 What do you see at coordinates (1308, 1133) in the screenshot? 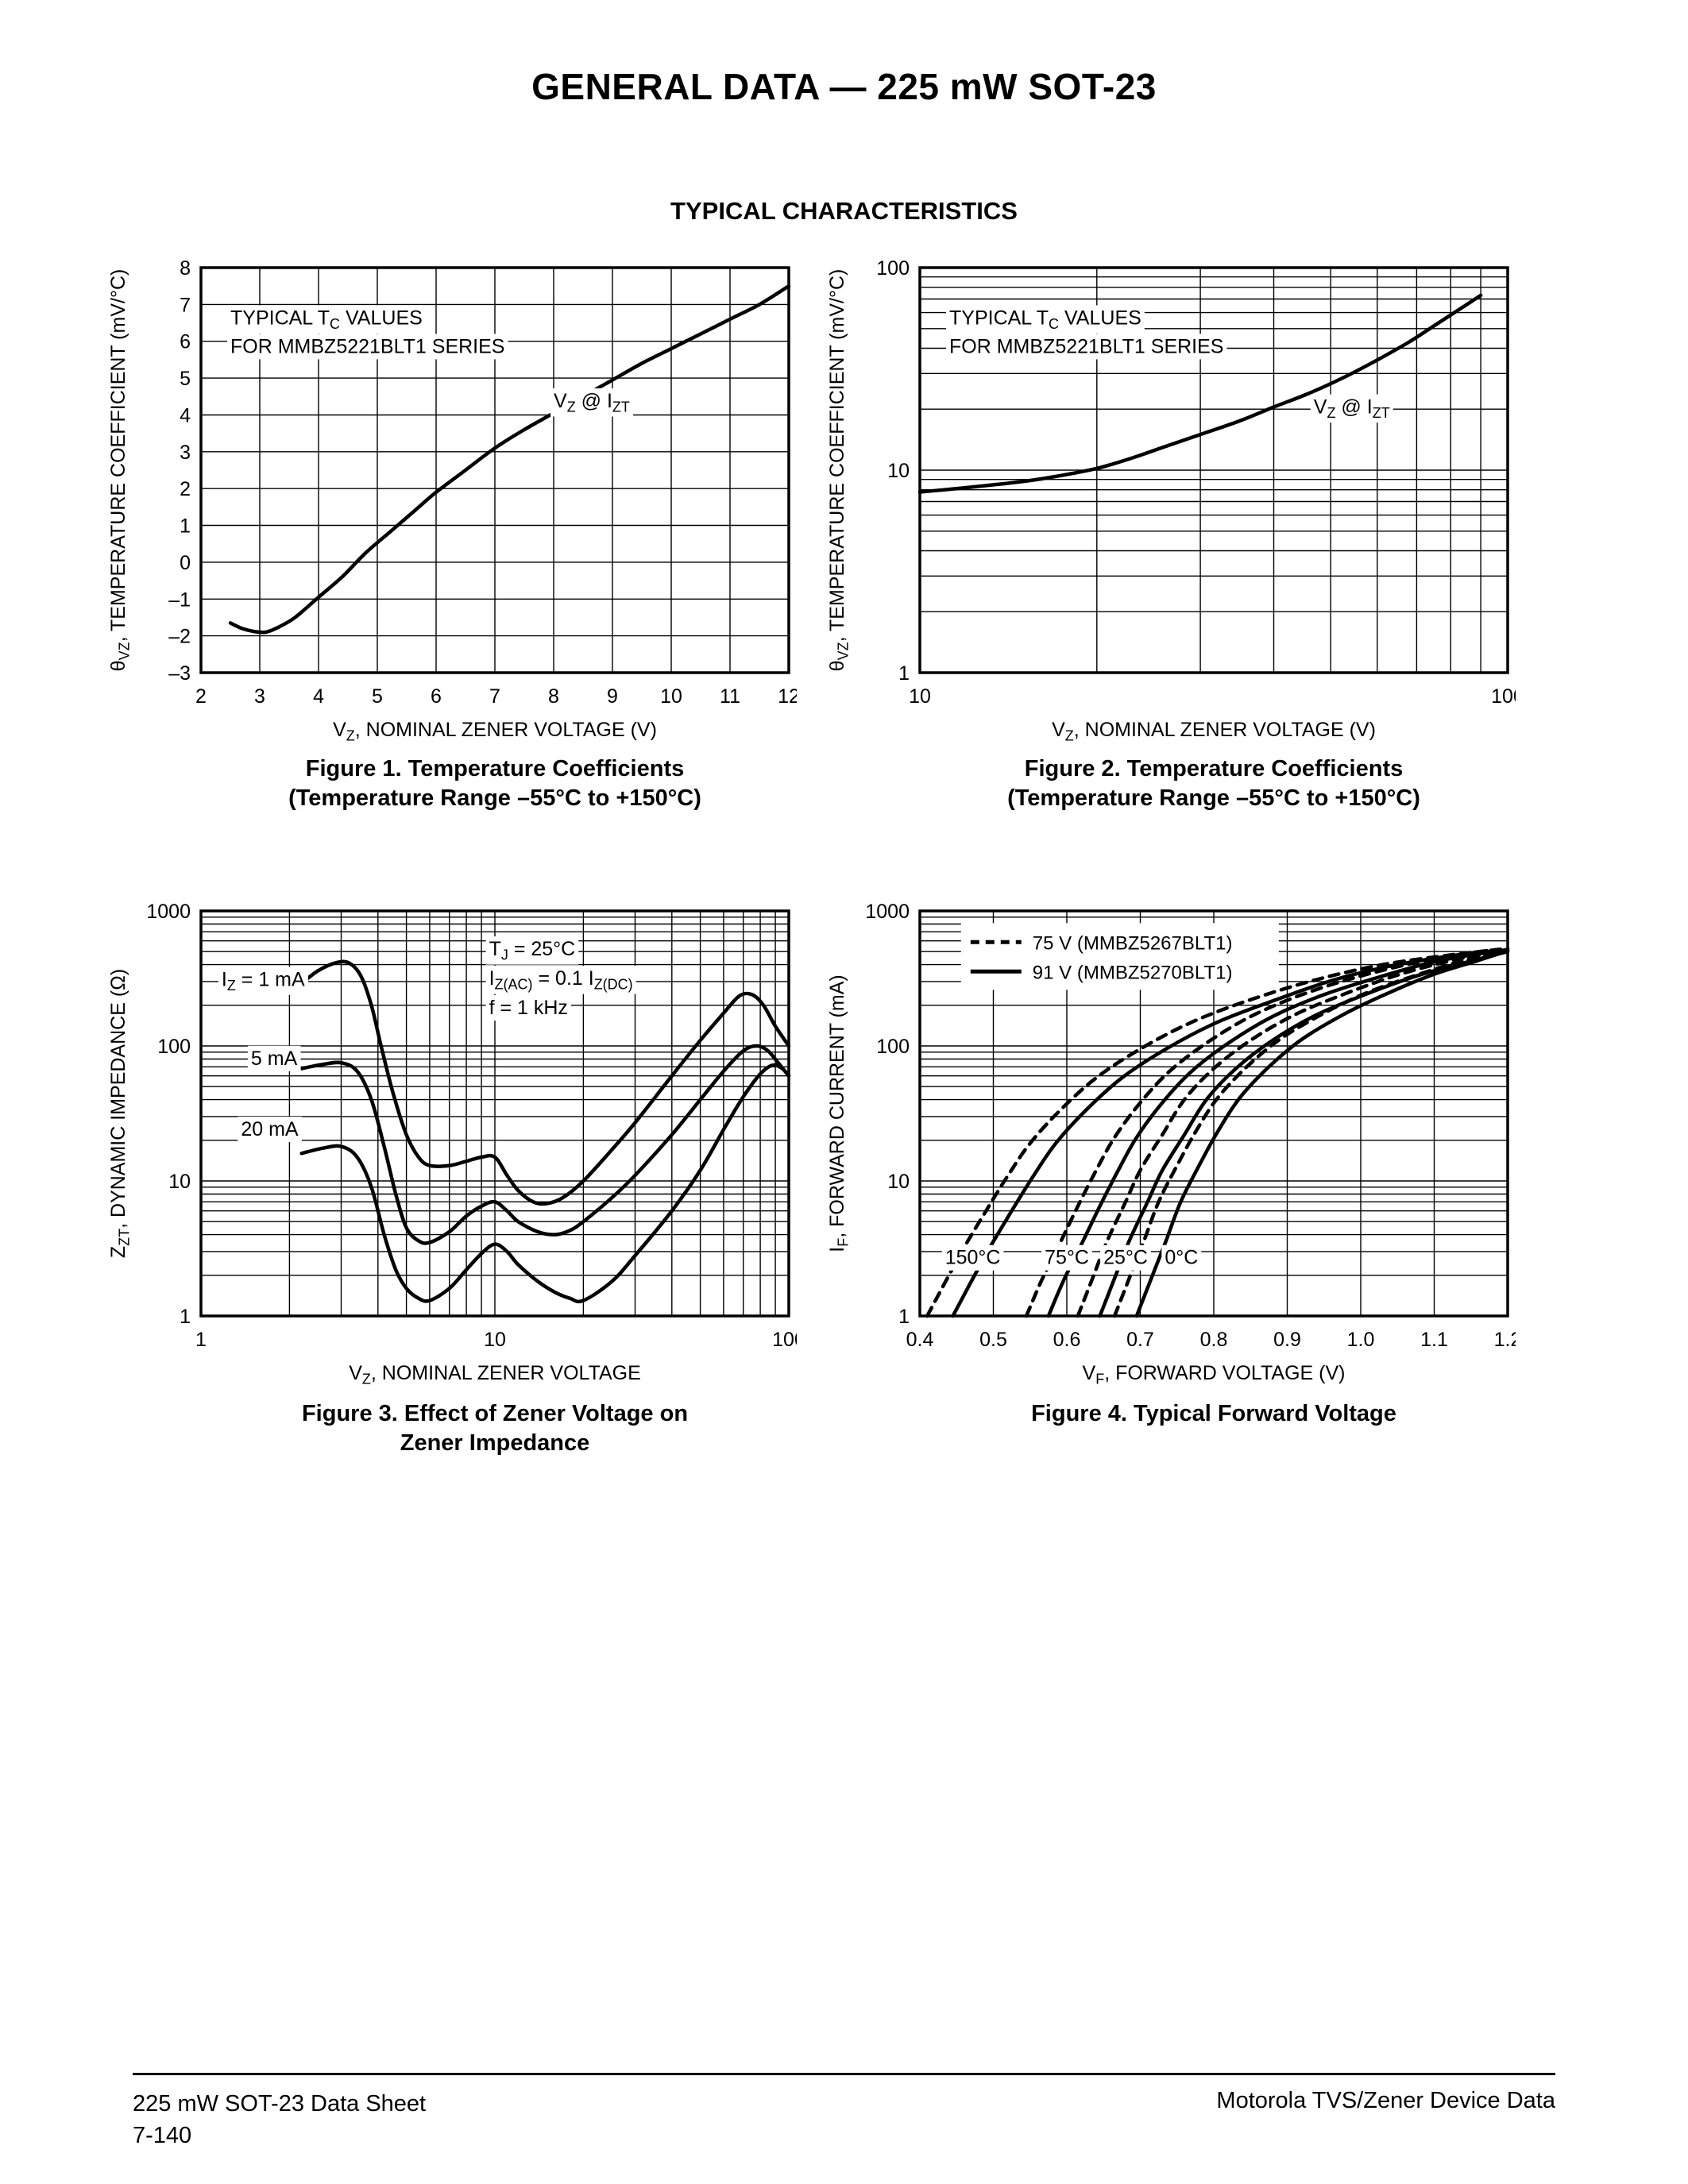
I see `curve-75v-0c` at bounding box center [1308, 1133].